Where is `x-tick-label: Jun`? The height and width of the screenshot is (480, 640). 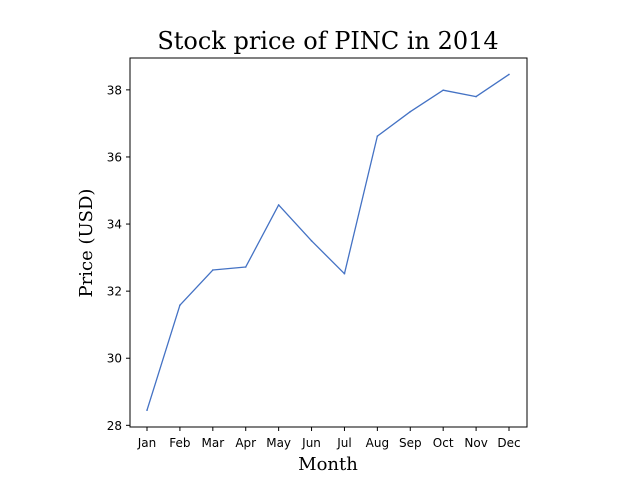 x-tick-label: Jun is located at coordinates (311, 443).